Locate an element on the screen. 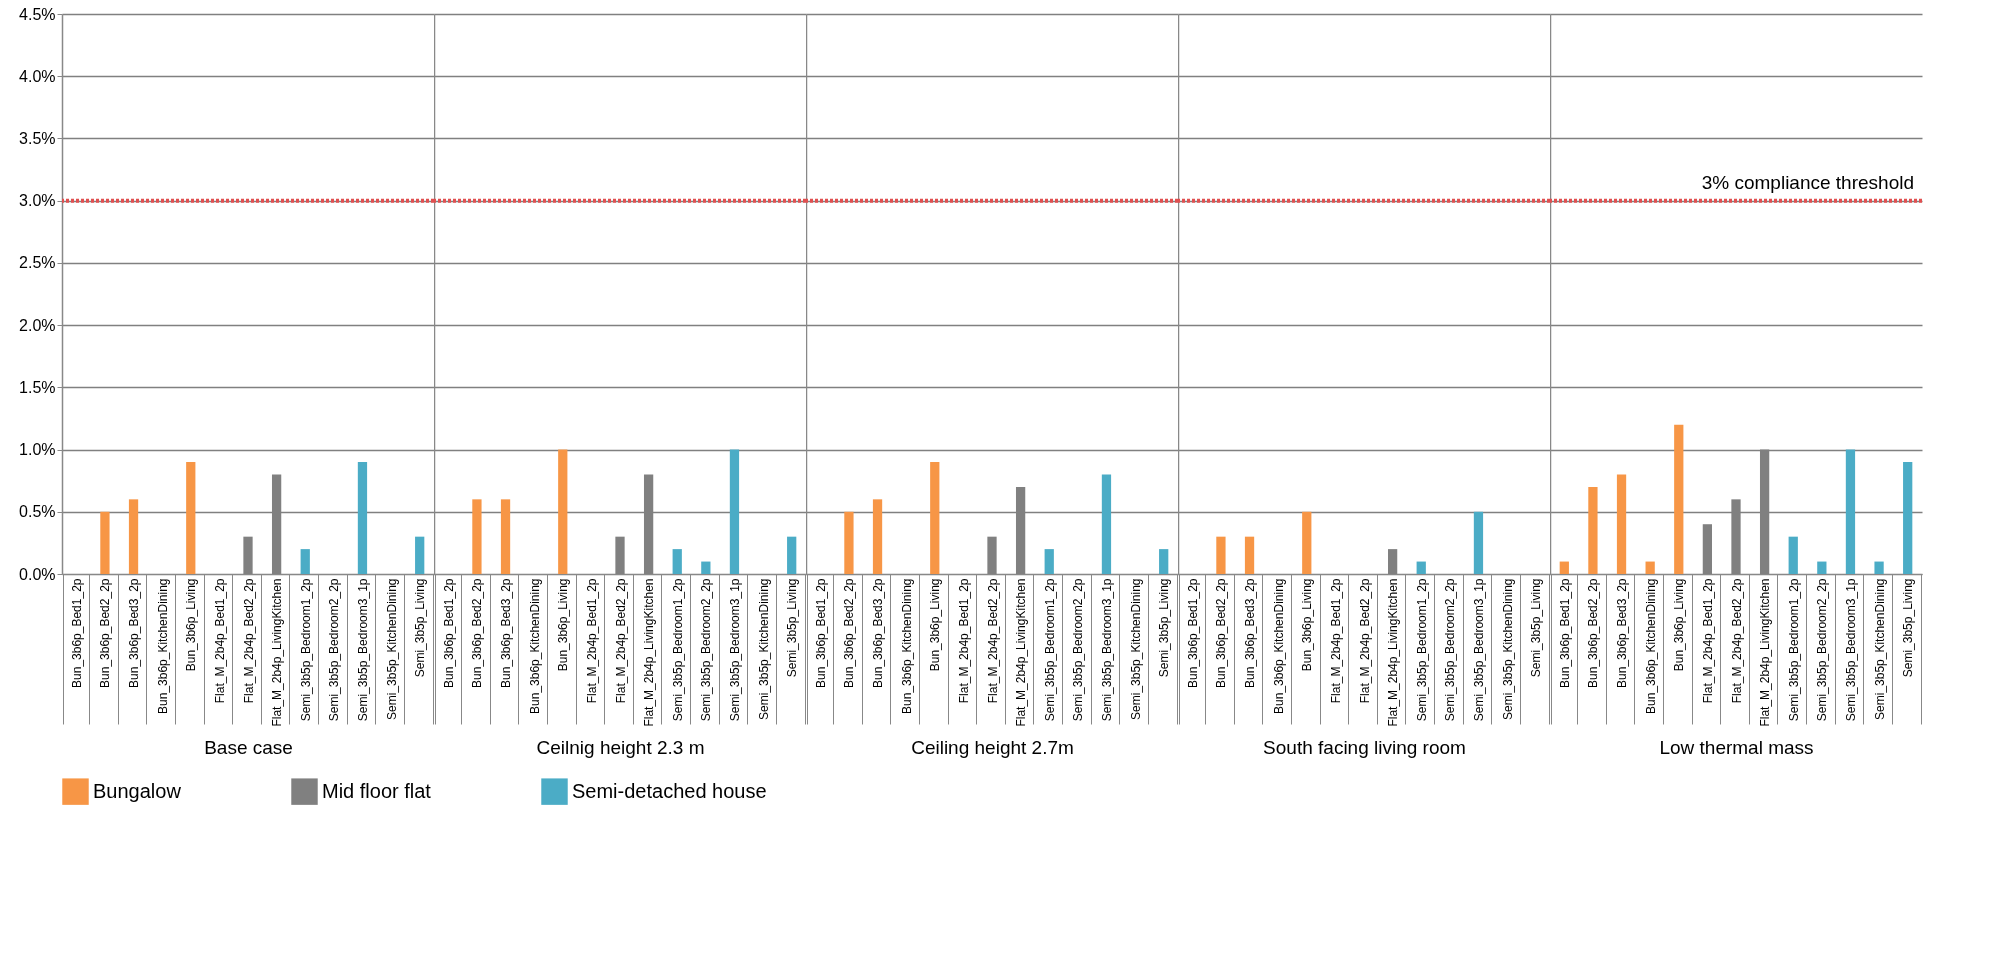 This screenshot has height=977, width=1999. y-tick-label: 0.5% is located at coordinates (37, 512).